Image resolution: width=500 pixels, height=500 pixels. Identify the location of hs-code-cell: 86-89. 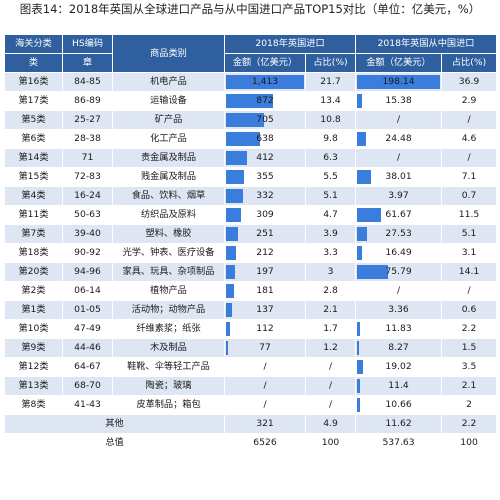
(87, 101).